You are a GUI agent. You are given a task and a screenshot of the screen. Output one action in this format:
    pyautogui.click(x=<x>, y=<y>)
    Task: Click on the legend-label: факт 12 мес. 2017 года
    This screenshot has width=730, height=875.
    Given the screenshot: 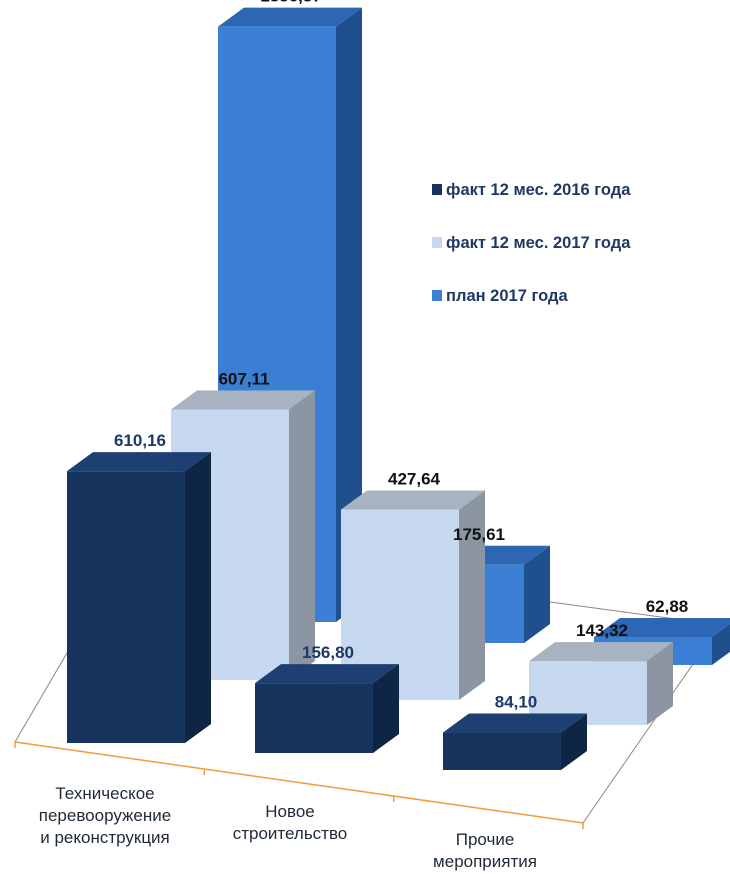 What is the action you would take?
    pyautogui.click(x=538, y=243)
    